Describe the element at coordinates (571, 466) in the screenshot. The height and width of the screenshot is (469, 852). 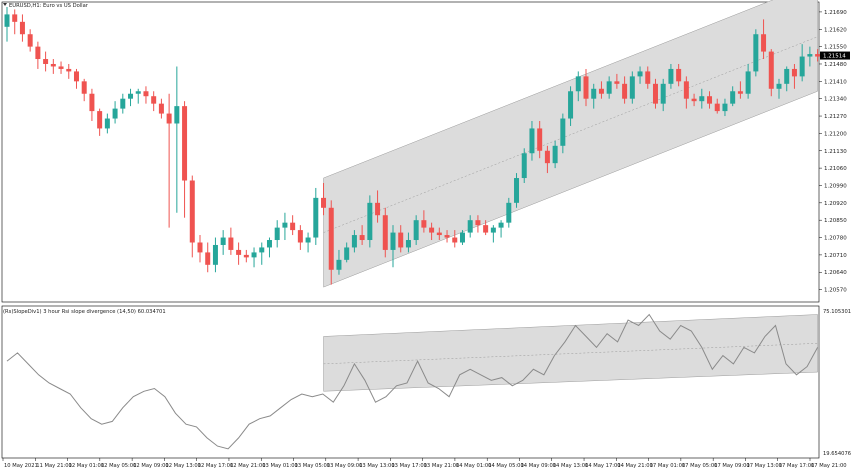
I see `time-tick-label: 14 May 13:00` at that location.